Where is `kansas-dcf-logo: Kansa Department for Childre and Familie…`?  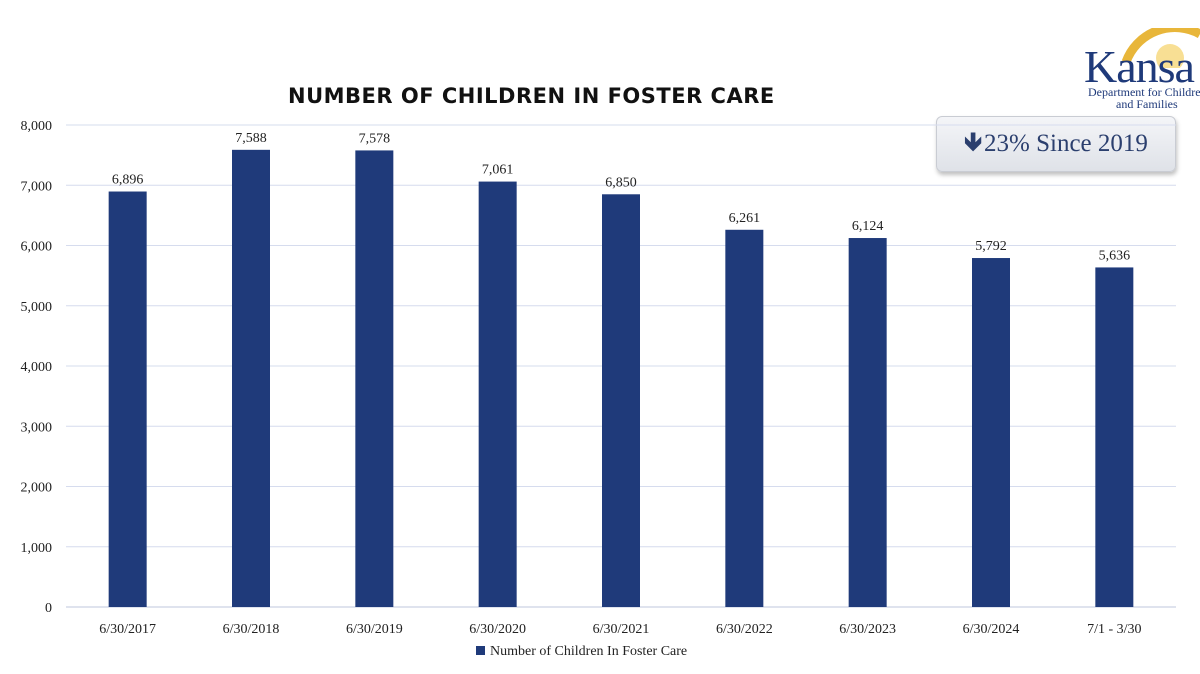 kansas-dcf-logo: Kansa Department for Childre and Familie… is located at coordinates (1139, 73).